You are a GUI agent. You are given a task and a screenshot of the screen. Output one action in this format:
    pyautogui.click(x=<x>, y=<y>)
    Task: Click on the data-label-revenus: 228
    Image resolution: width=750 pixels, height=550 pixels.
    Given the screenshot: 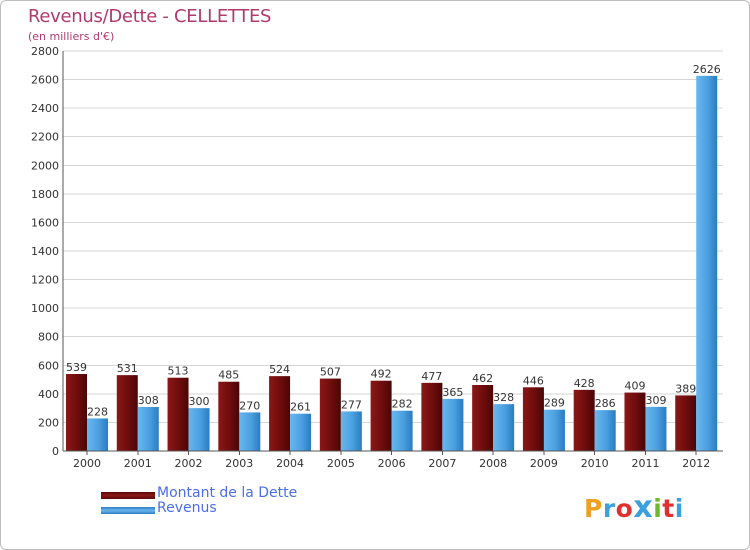 What is the action you would take?
    pyautogui.click(x=97, y=411)
    